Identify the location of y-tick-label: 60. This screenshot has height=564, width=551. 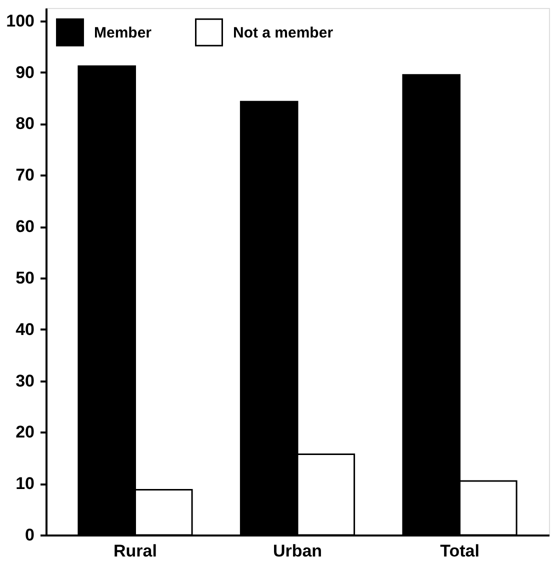
(25, 226).